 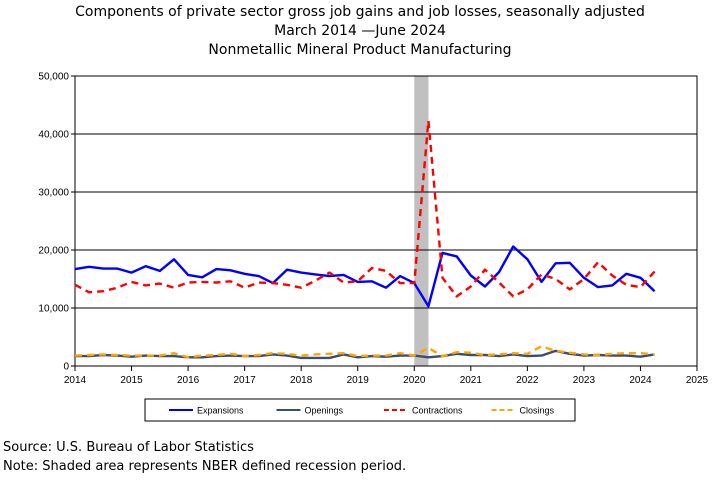 I want to click on x-tick-label: 2015, so click(x=131, y=380).